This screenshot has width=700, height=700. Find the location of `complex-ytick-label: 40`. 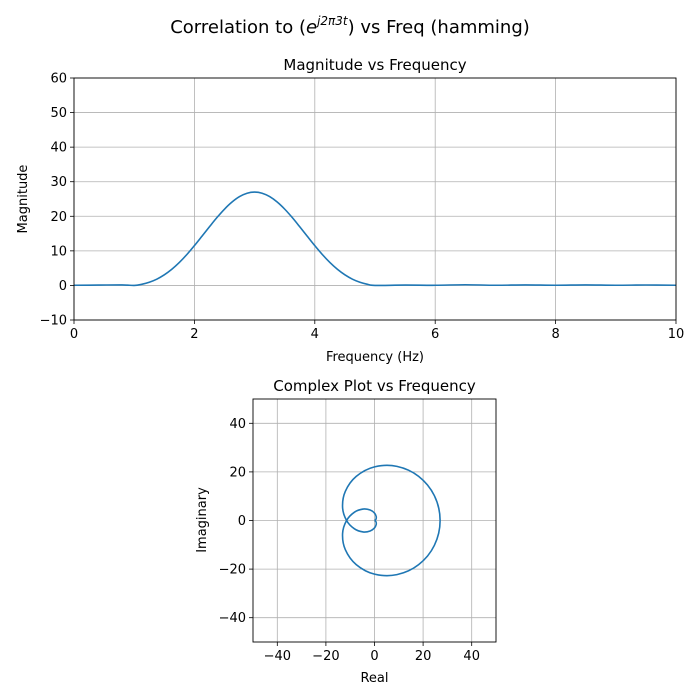

complex-ytick-label: 40 is located at coordinates (237, 424).